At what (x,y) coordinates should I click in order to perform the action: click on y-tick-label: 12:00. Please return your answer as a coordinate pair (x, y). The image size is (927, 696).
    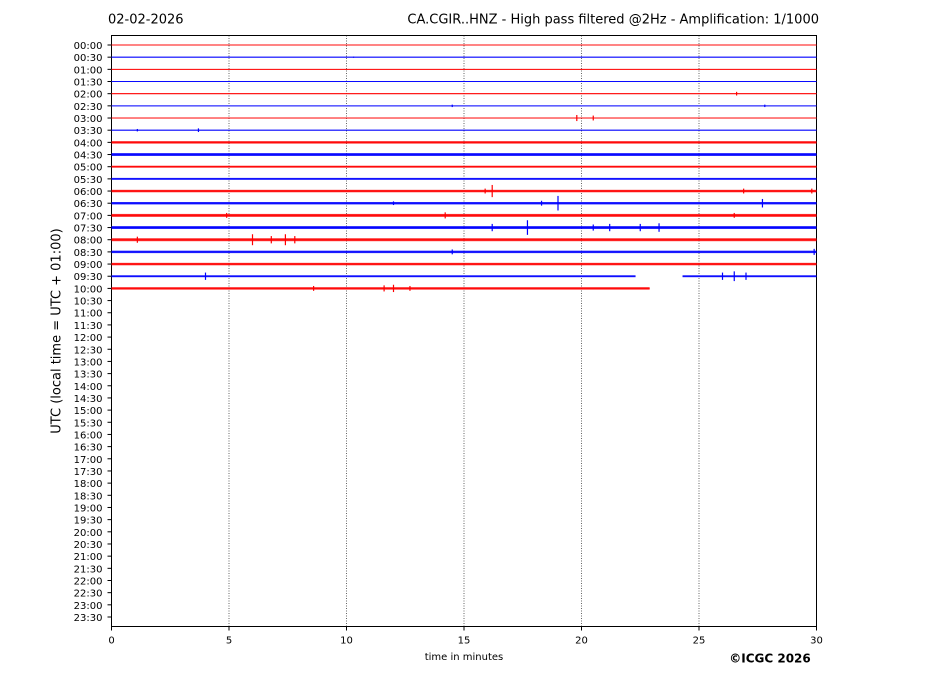
    Looking at the image, I should click on (88, 338).